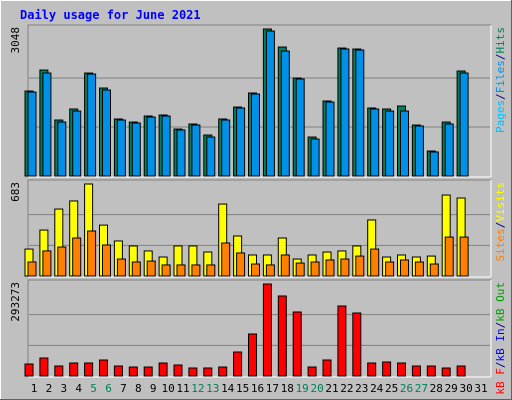 The width and height of the screenshot is (512, 400). Describe the element at coordinates (138, 388) in the screenshot. I see `x-tick-label: 8` at that location.